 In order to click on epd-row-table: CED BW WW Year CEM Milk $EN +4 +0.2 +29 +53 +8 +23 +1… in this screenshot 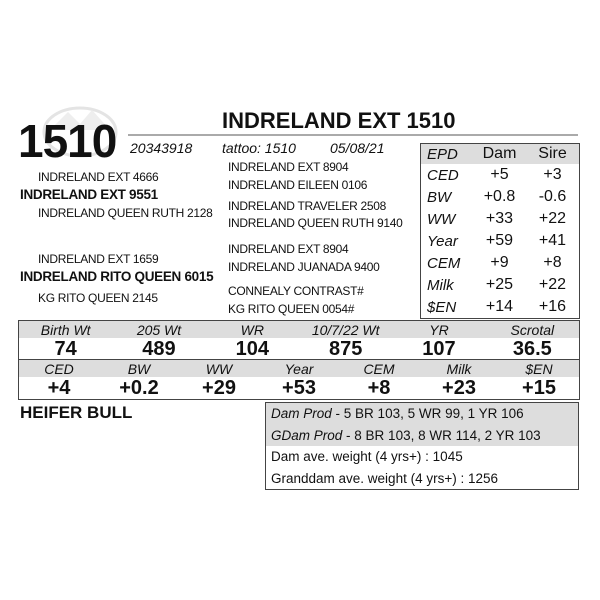, I will do `click(299, 379)`.